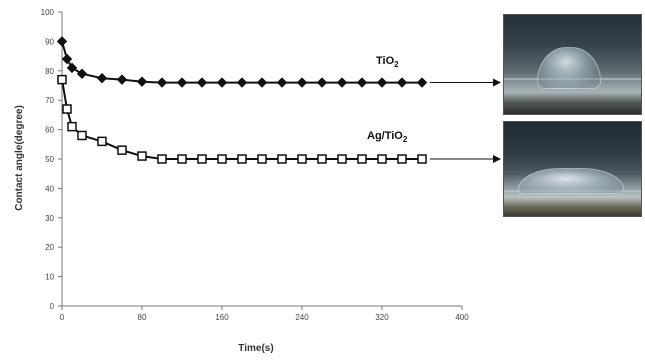 The height and width of the screenshot is (360, 645). Describe the element at coordinates (569, 68) in the screenshot. I see `droplet-shape-tio2` at that location.